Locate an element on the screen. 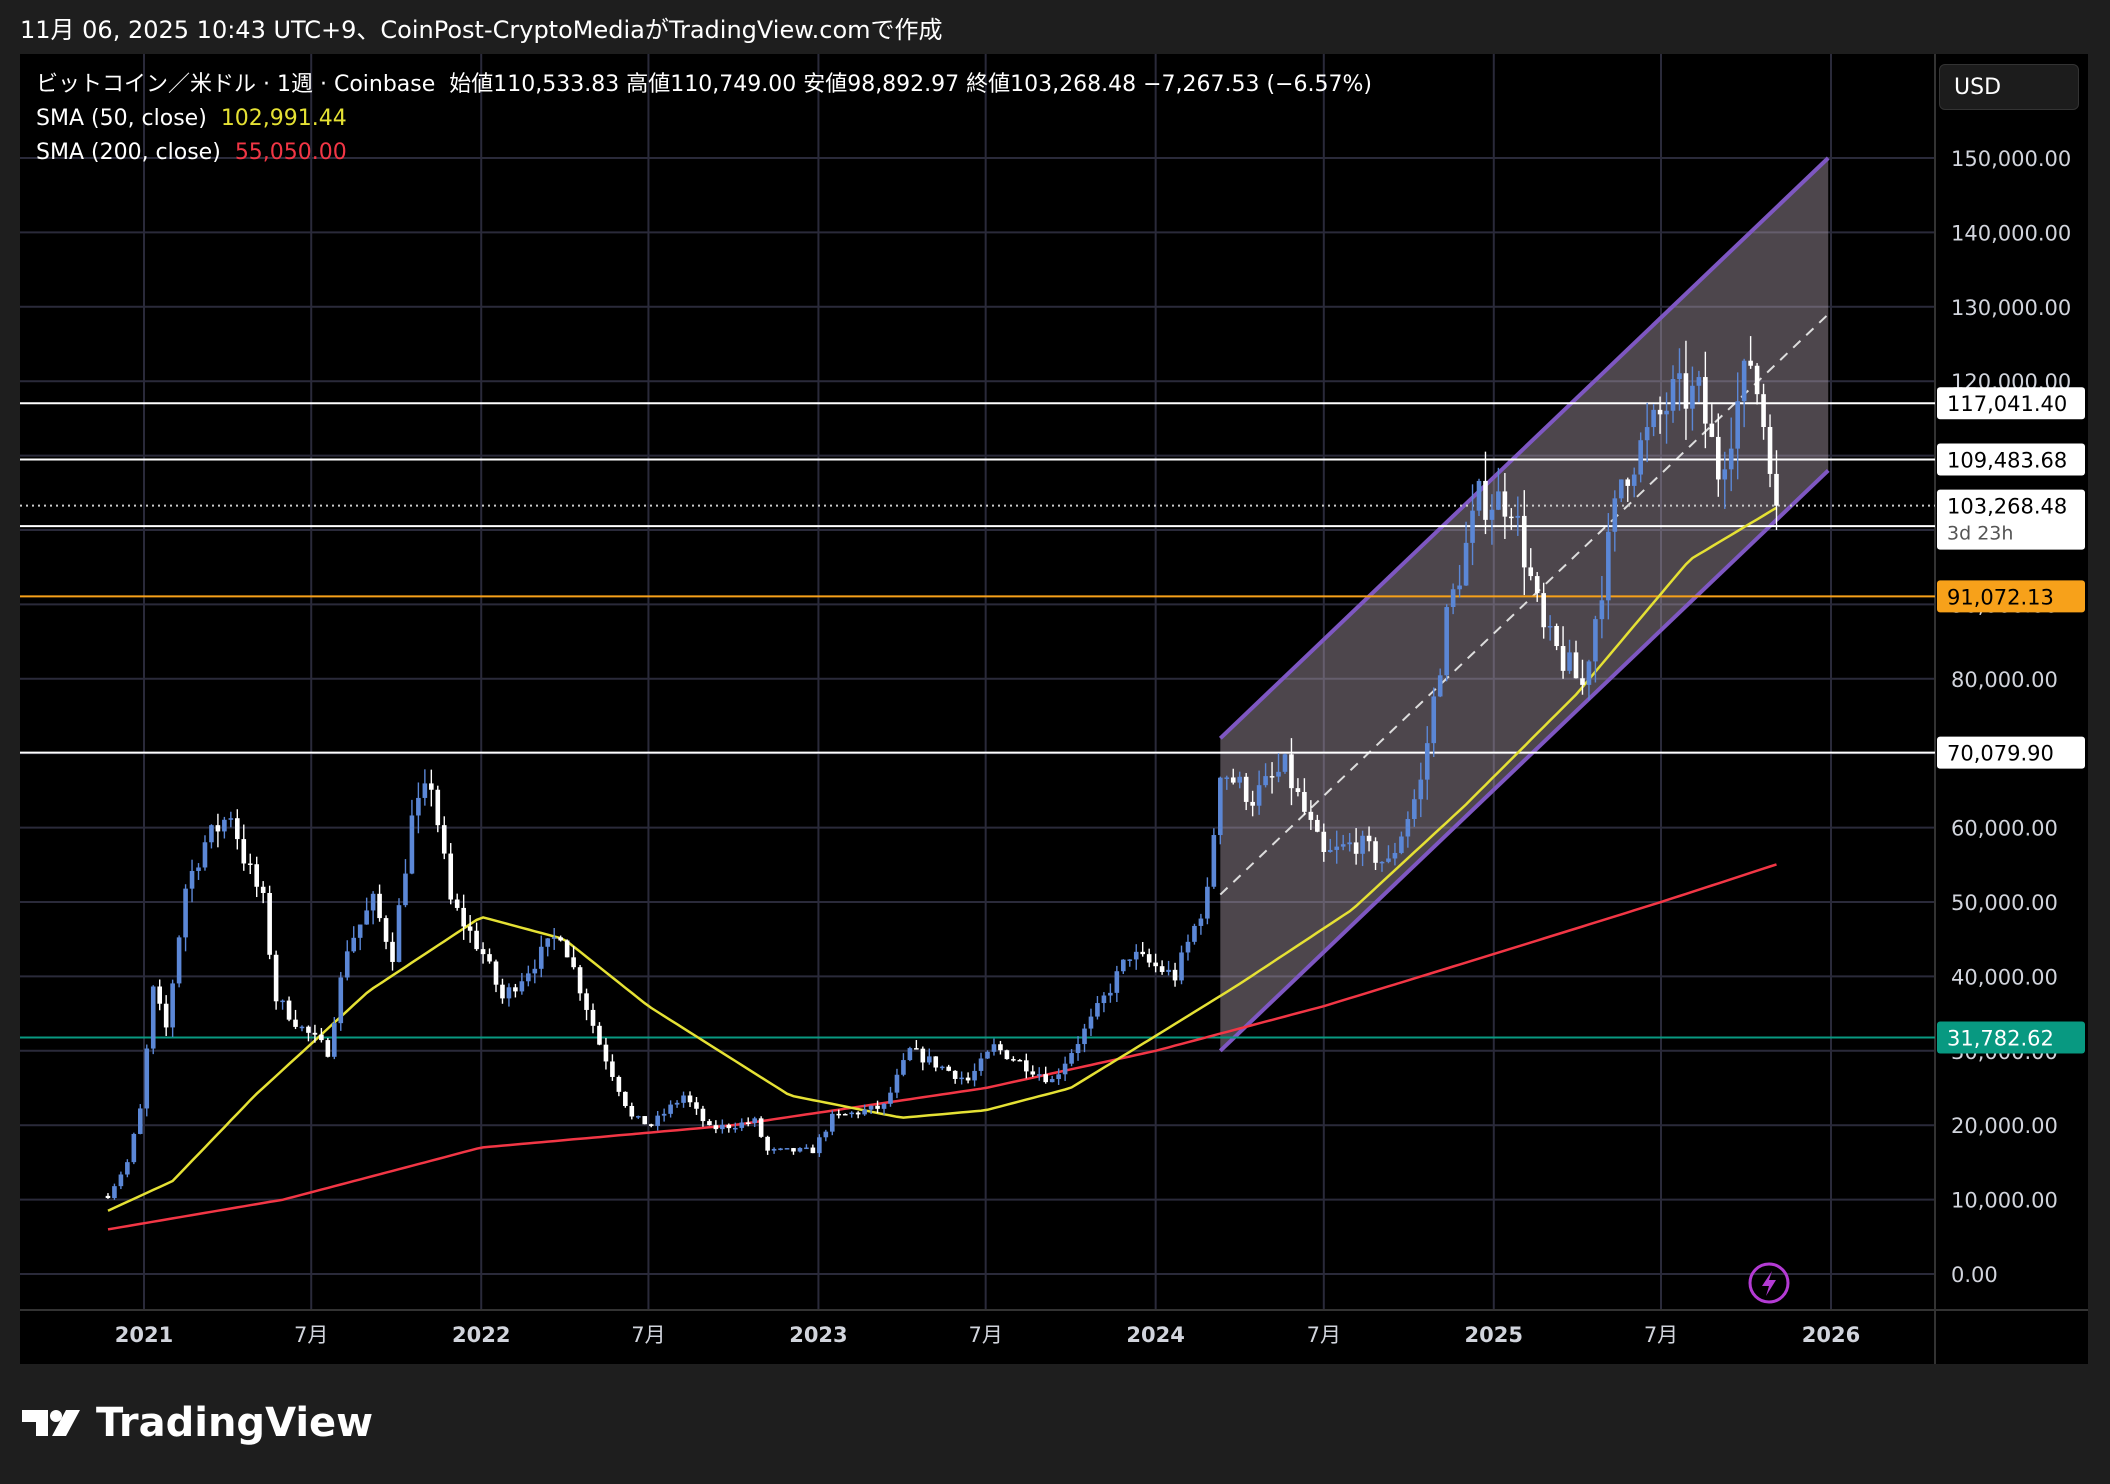 This screenshot has height=1484, width=2110. sma50-value: 102,991.44 is located at coordinates (283, 118).